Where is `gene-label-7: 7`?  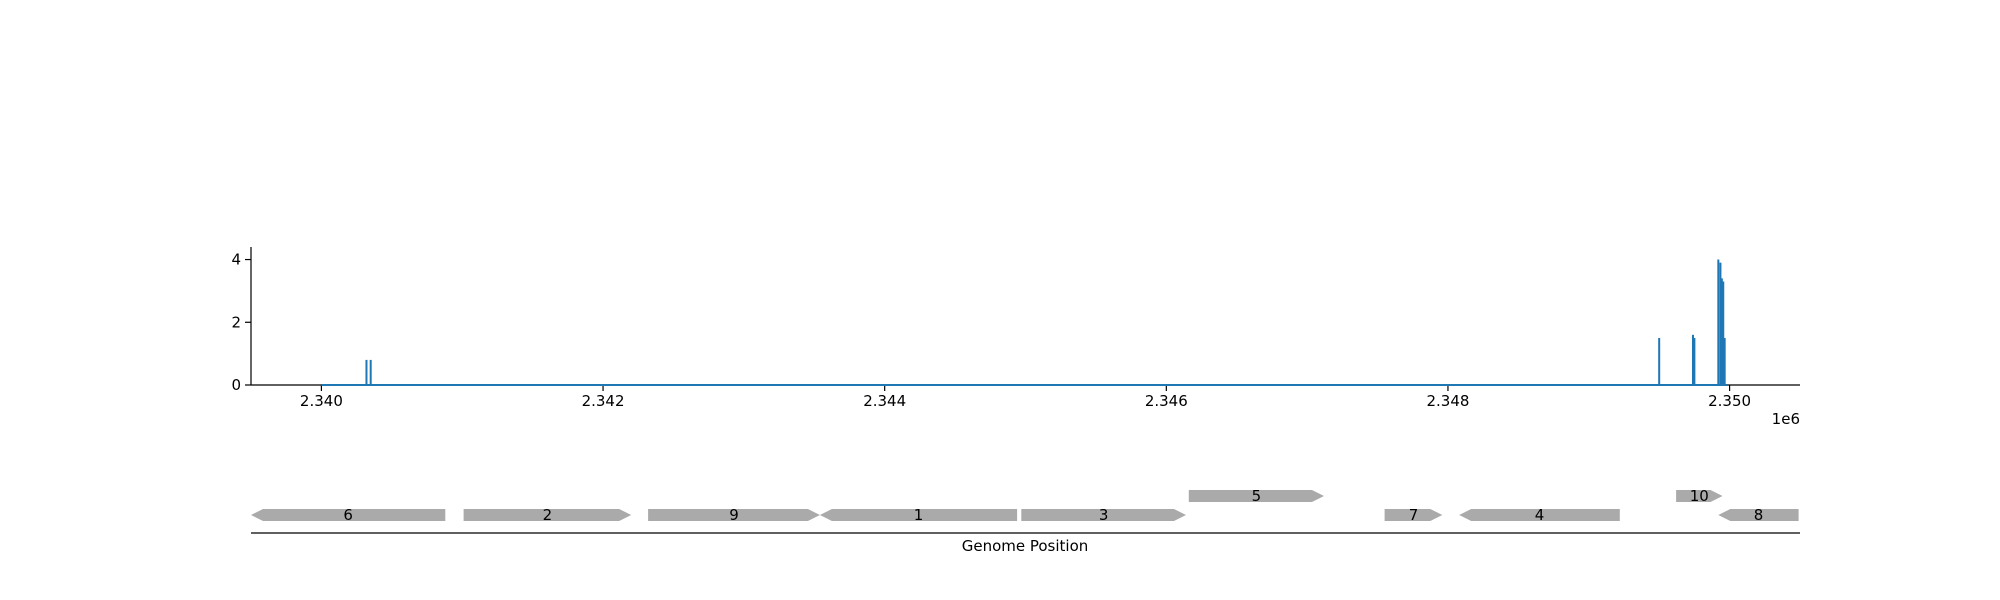 gene-label-7: 7 is located at coordinates (1414, 515).